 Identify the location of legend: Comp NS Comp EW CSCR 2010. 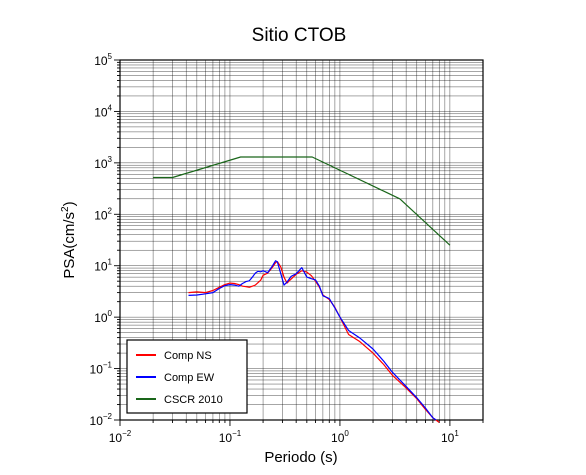
(187, 376).